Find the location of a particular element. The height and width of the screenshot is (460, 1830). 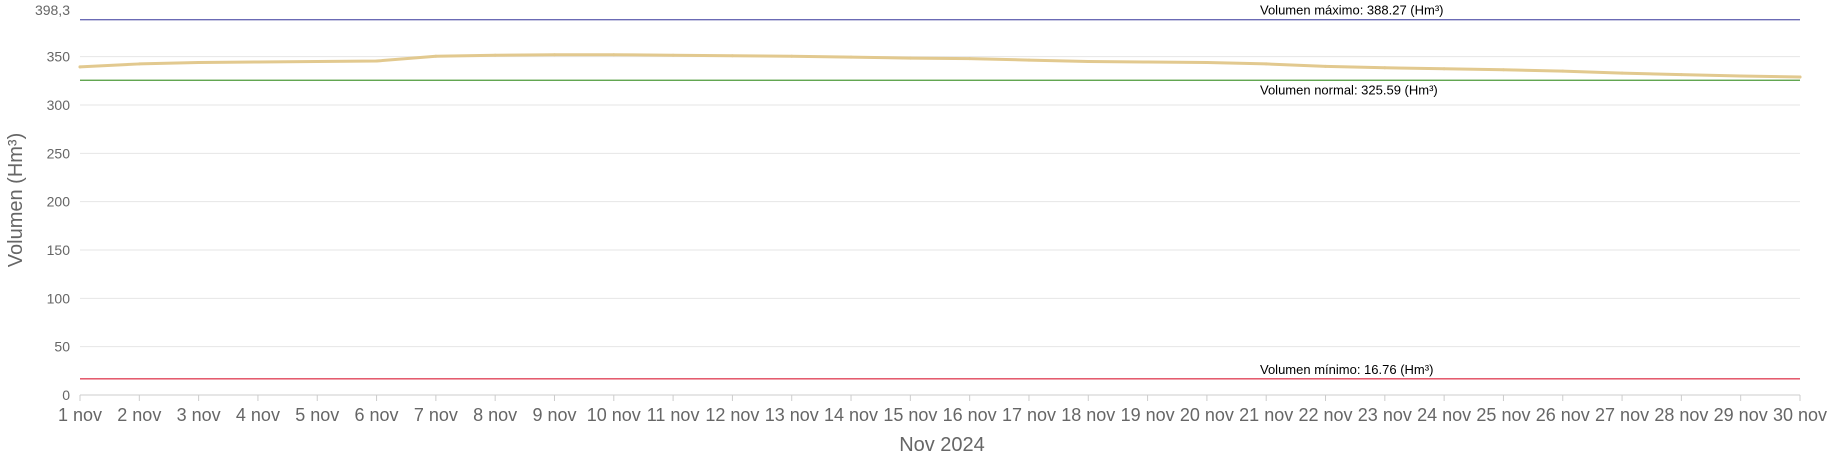

x-tick-label: 19 nov is located at coordinates (1148, 415).